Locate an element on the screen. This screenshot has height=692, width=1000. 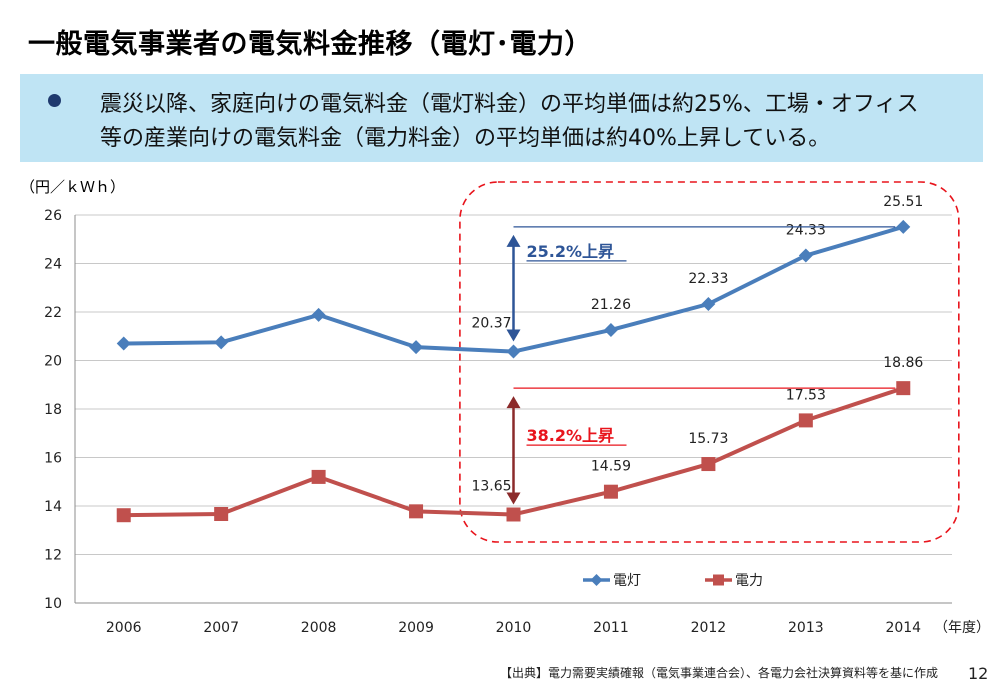
x-tick-label: 2010 is located at coordinates (514, 628).